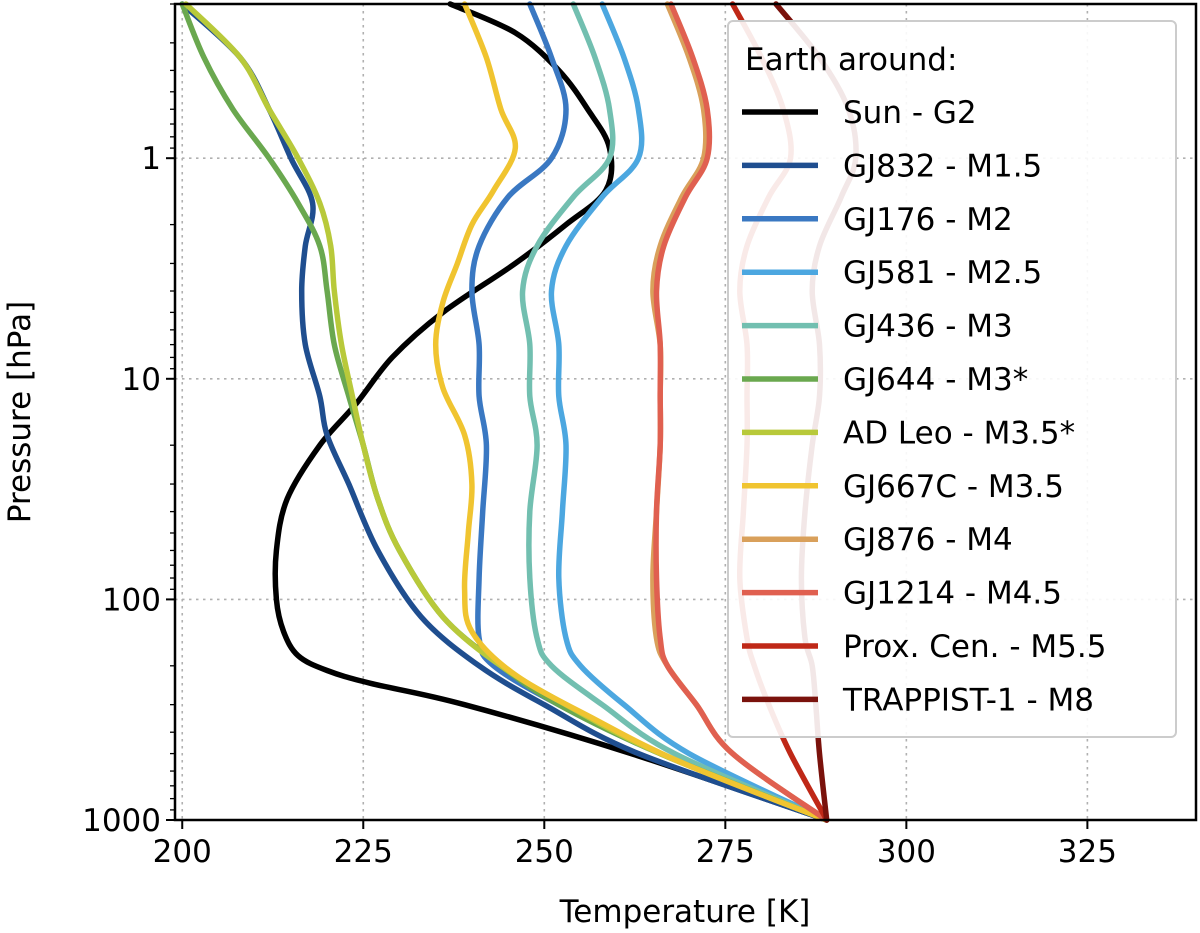  I want to click on x-tick-label: 325, so click(1087, 852).